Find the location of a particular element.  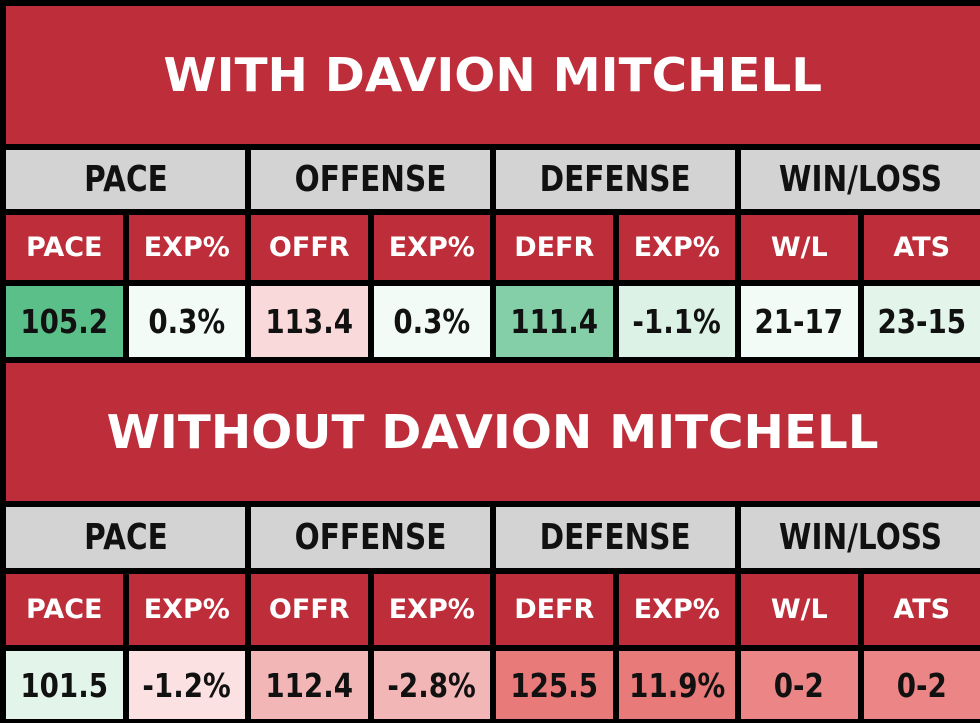

without-value-pace-exp: -1.2% is located at coordinates (186, 685).